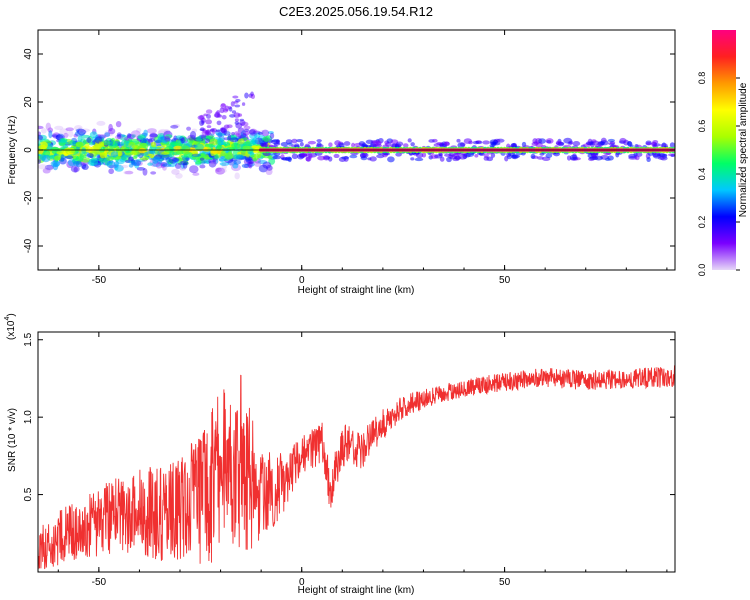  I want to click on snr-y-axis-label: SNR (10 * v/v), so click(12, 440).